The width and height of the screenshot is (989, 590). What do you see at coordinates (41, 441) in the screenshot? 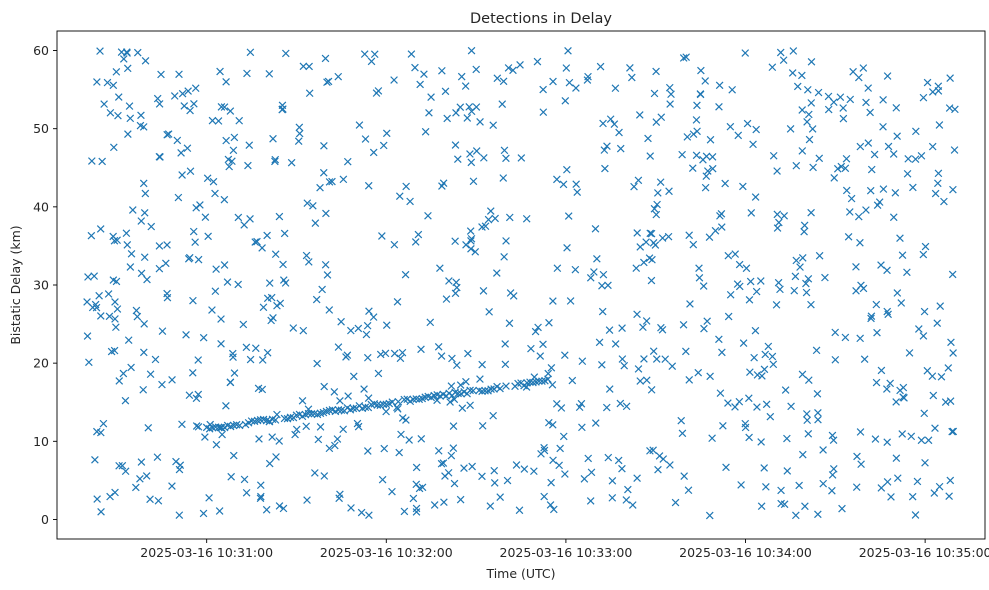
I see `y-tick-label: 10` at bounding box center [41, 441].